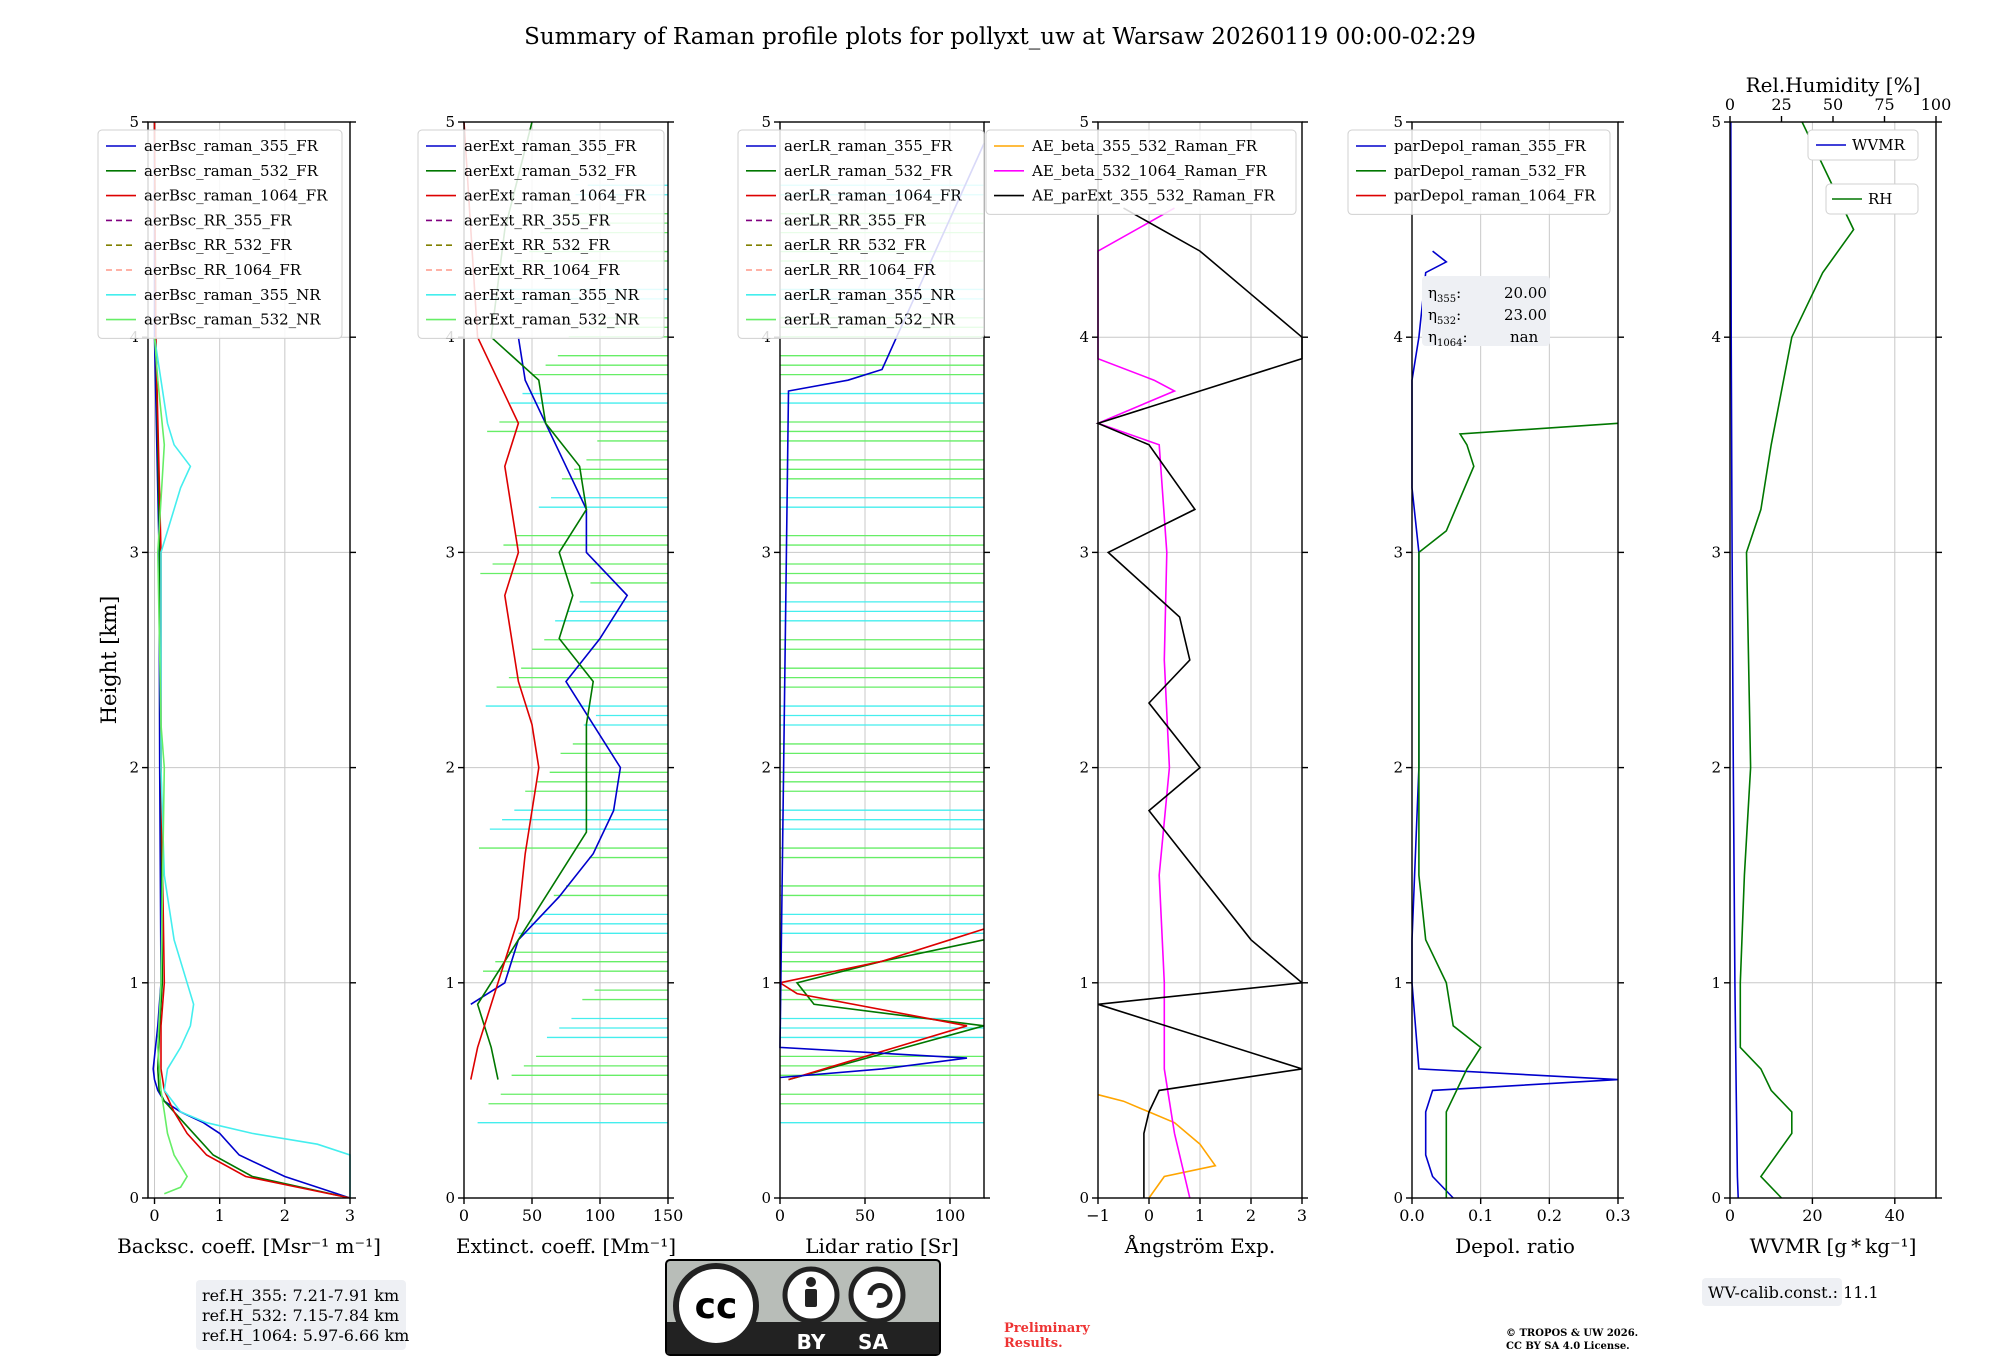  What do you see at coordinates (1199, 1245) in the screenshot?
I see `x-axis-label: Ångström Exp.` at bounding box center [1199, 1245].